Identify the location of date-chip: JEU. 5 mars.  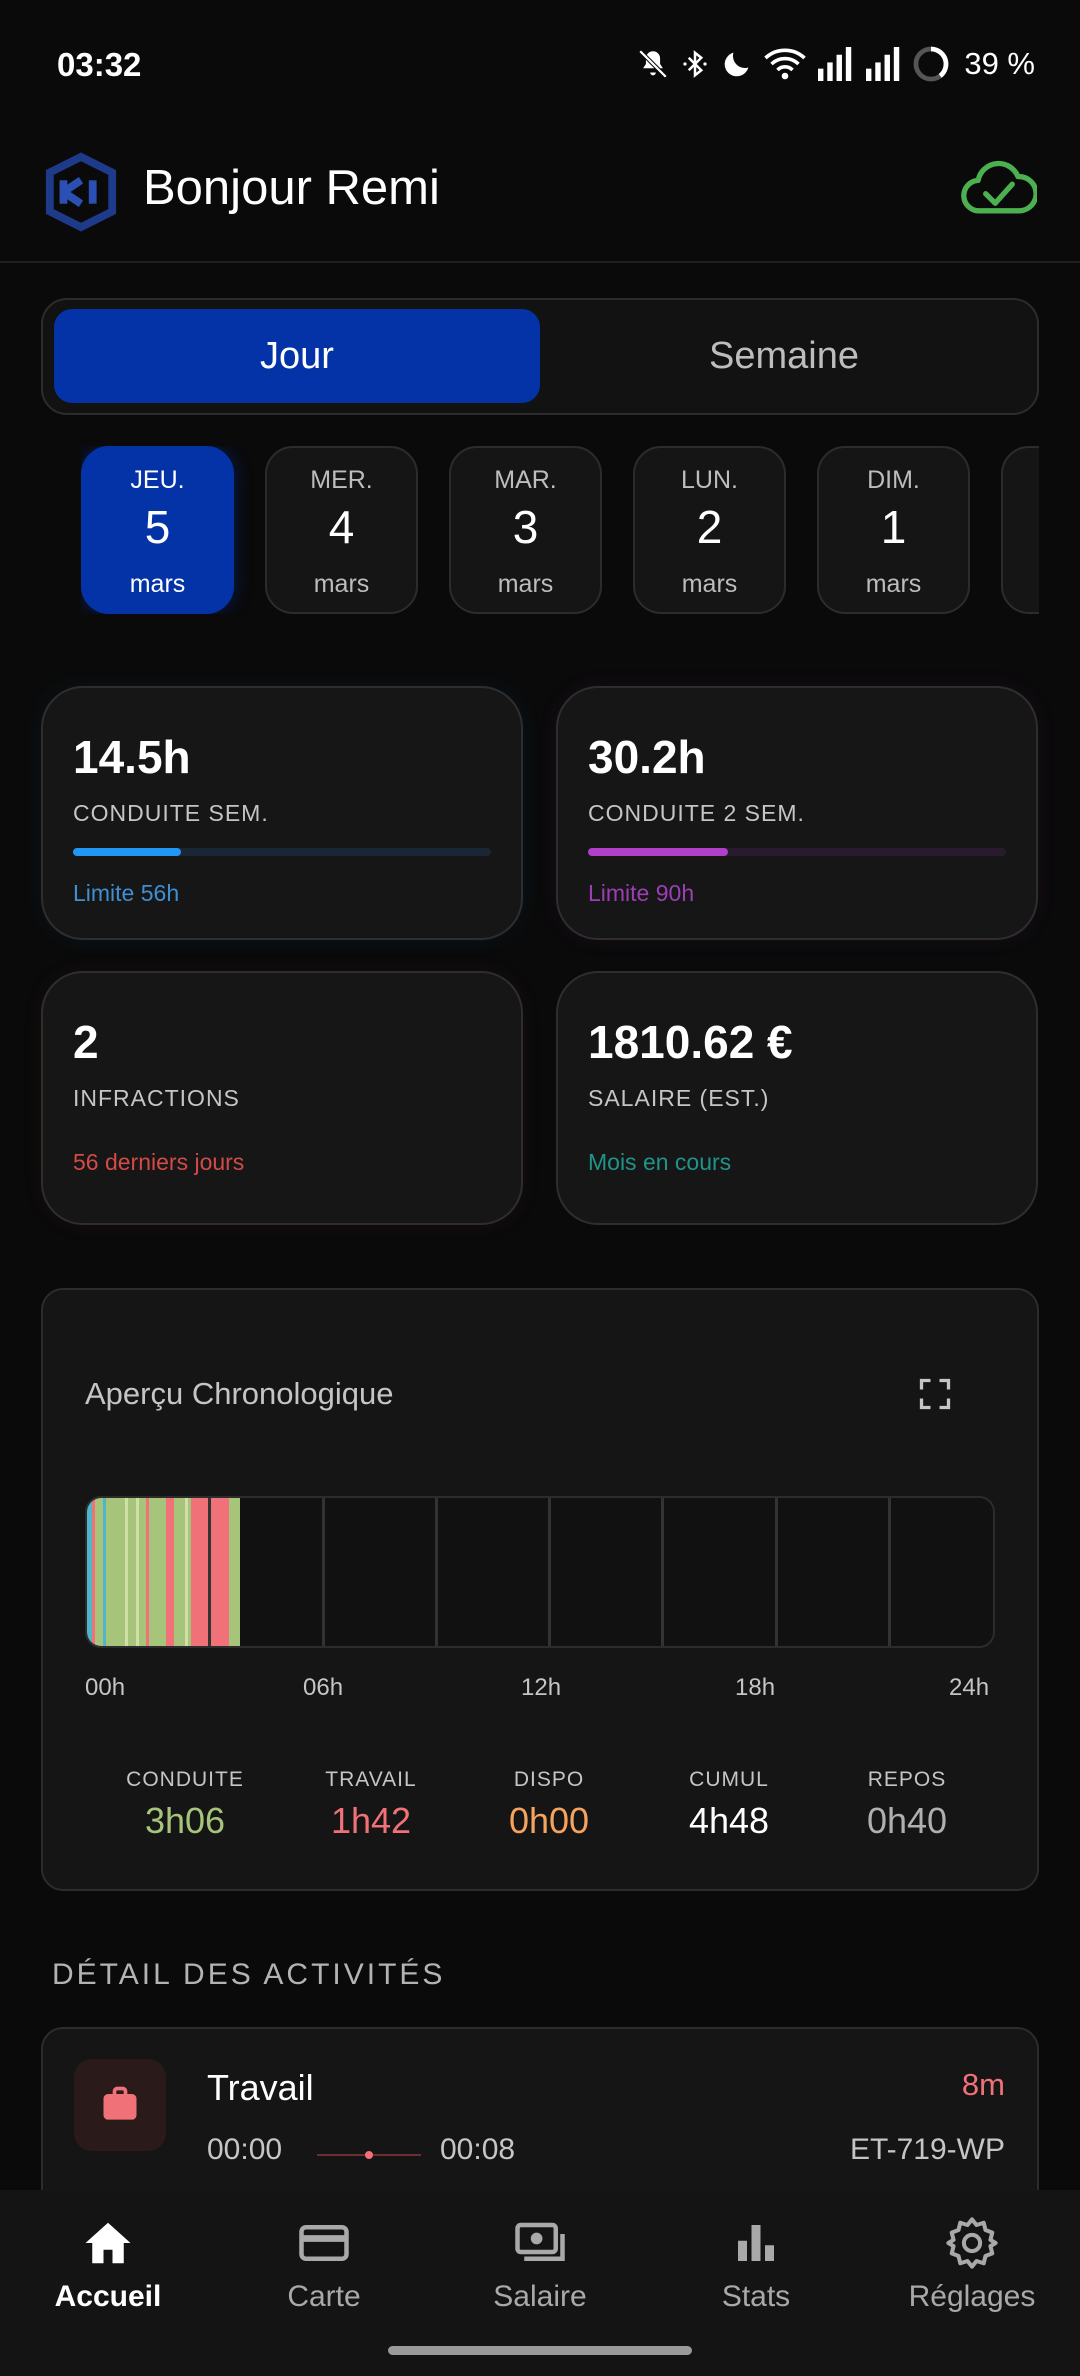
(157, 530).